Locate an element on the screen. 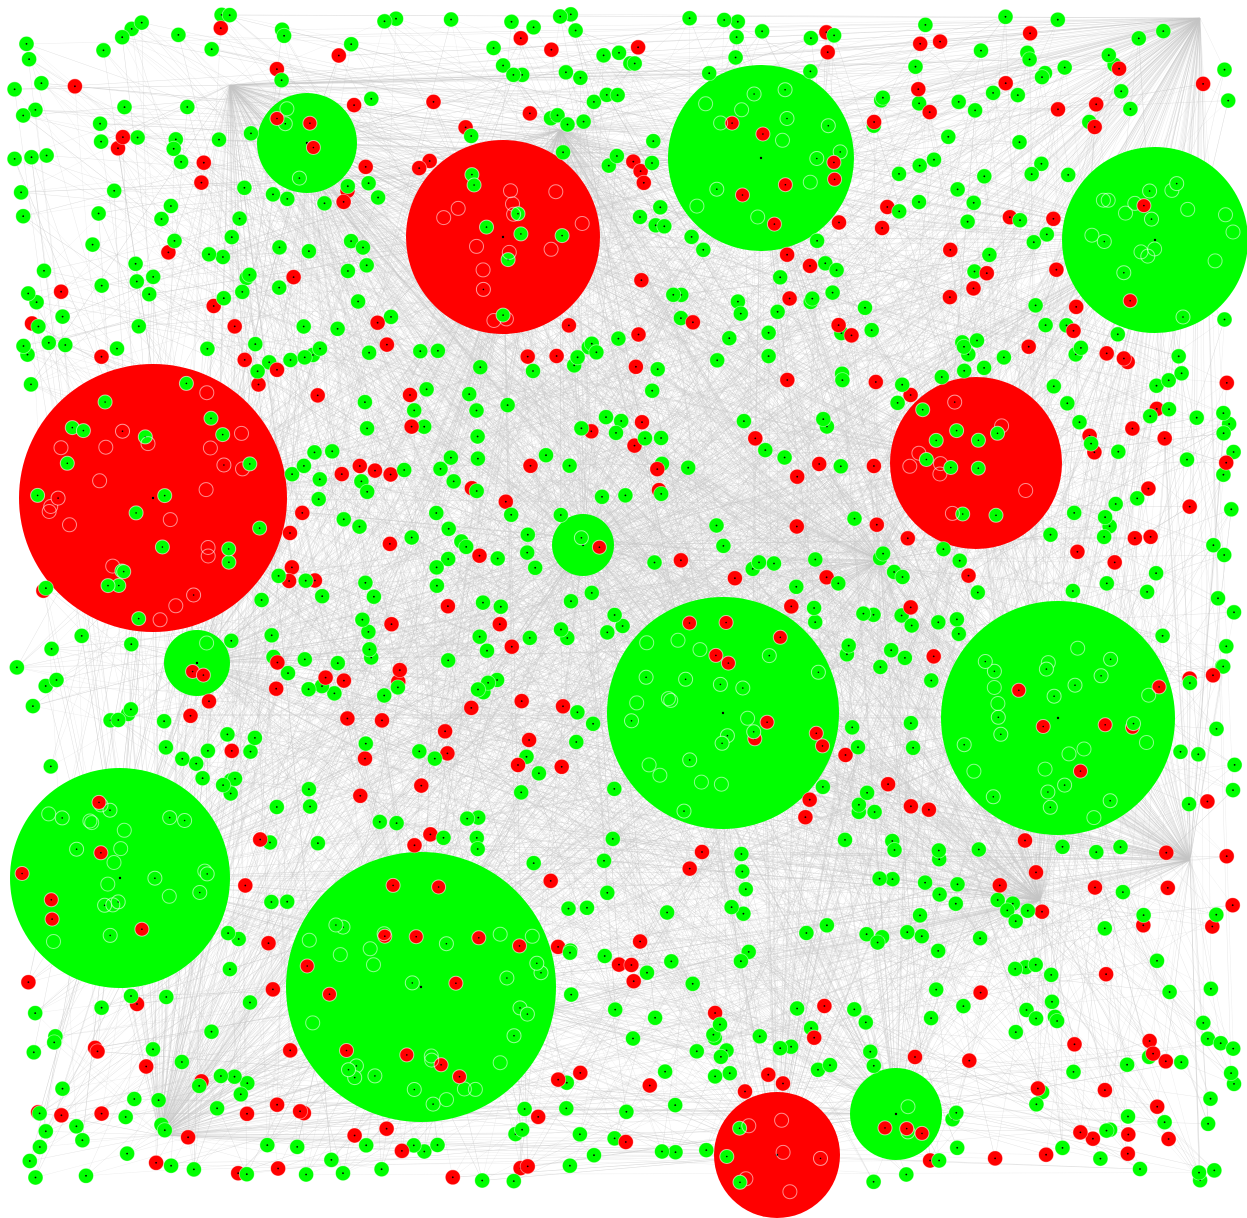 This screenshot has height=1218, width=1247. hub-center-dot is located at coordinates (421, 987).